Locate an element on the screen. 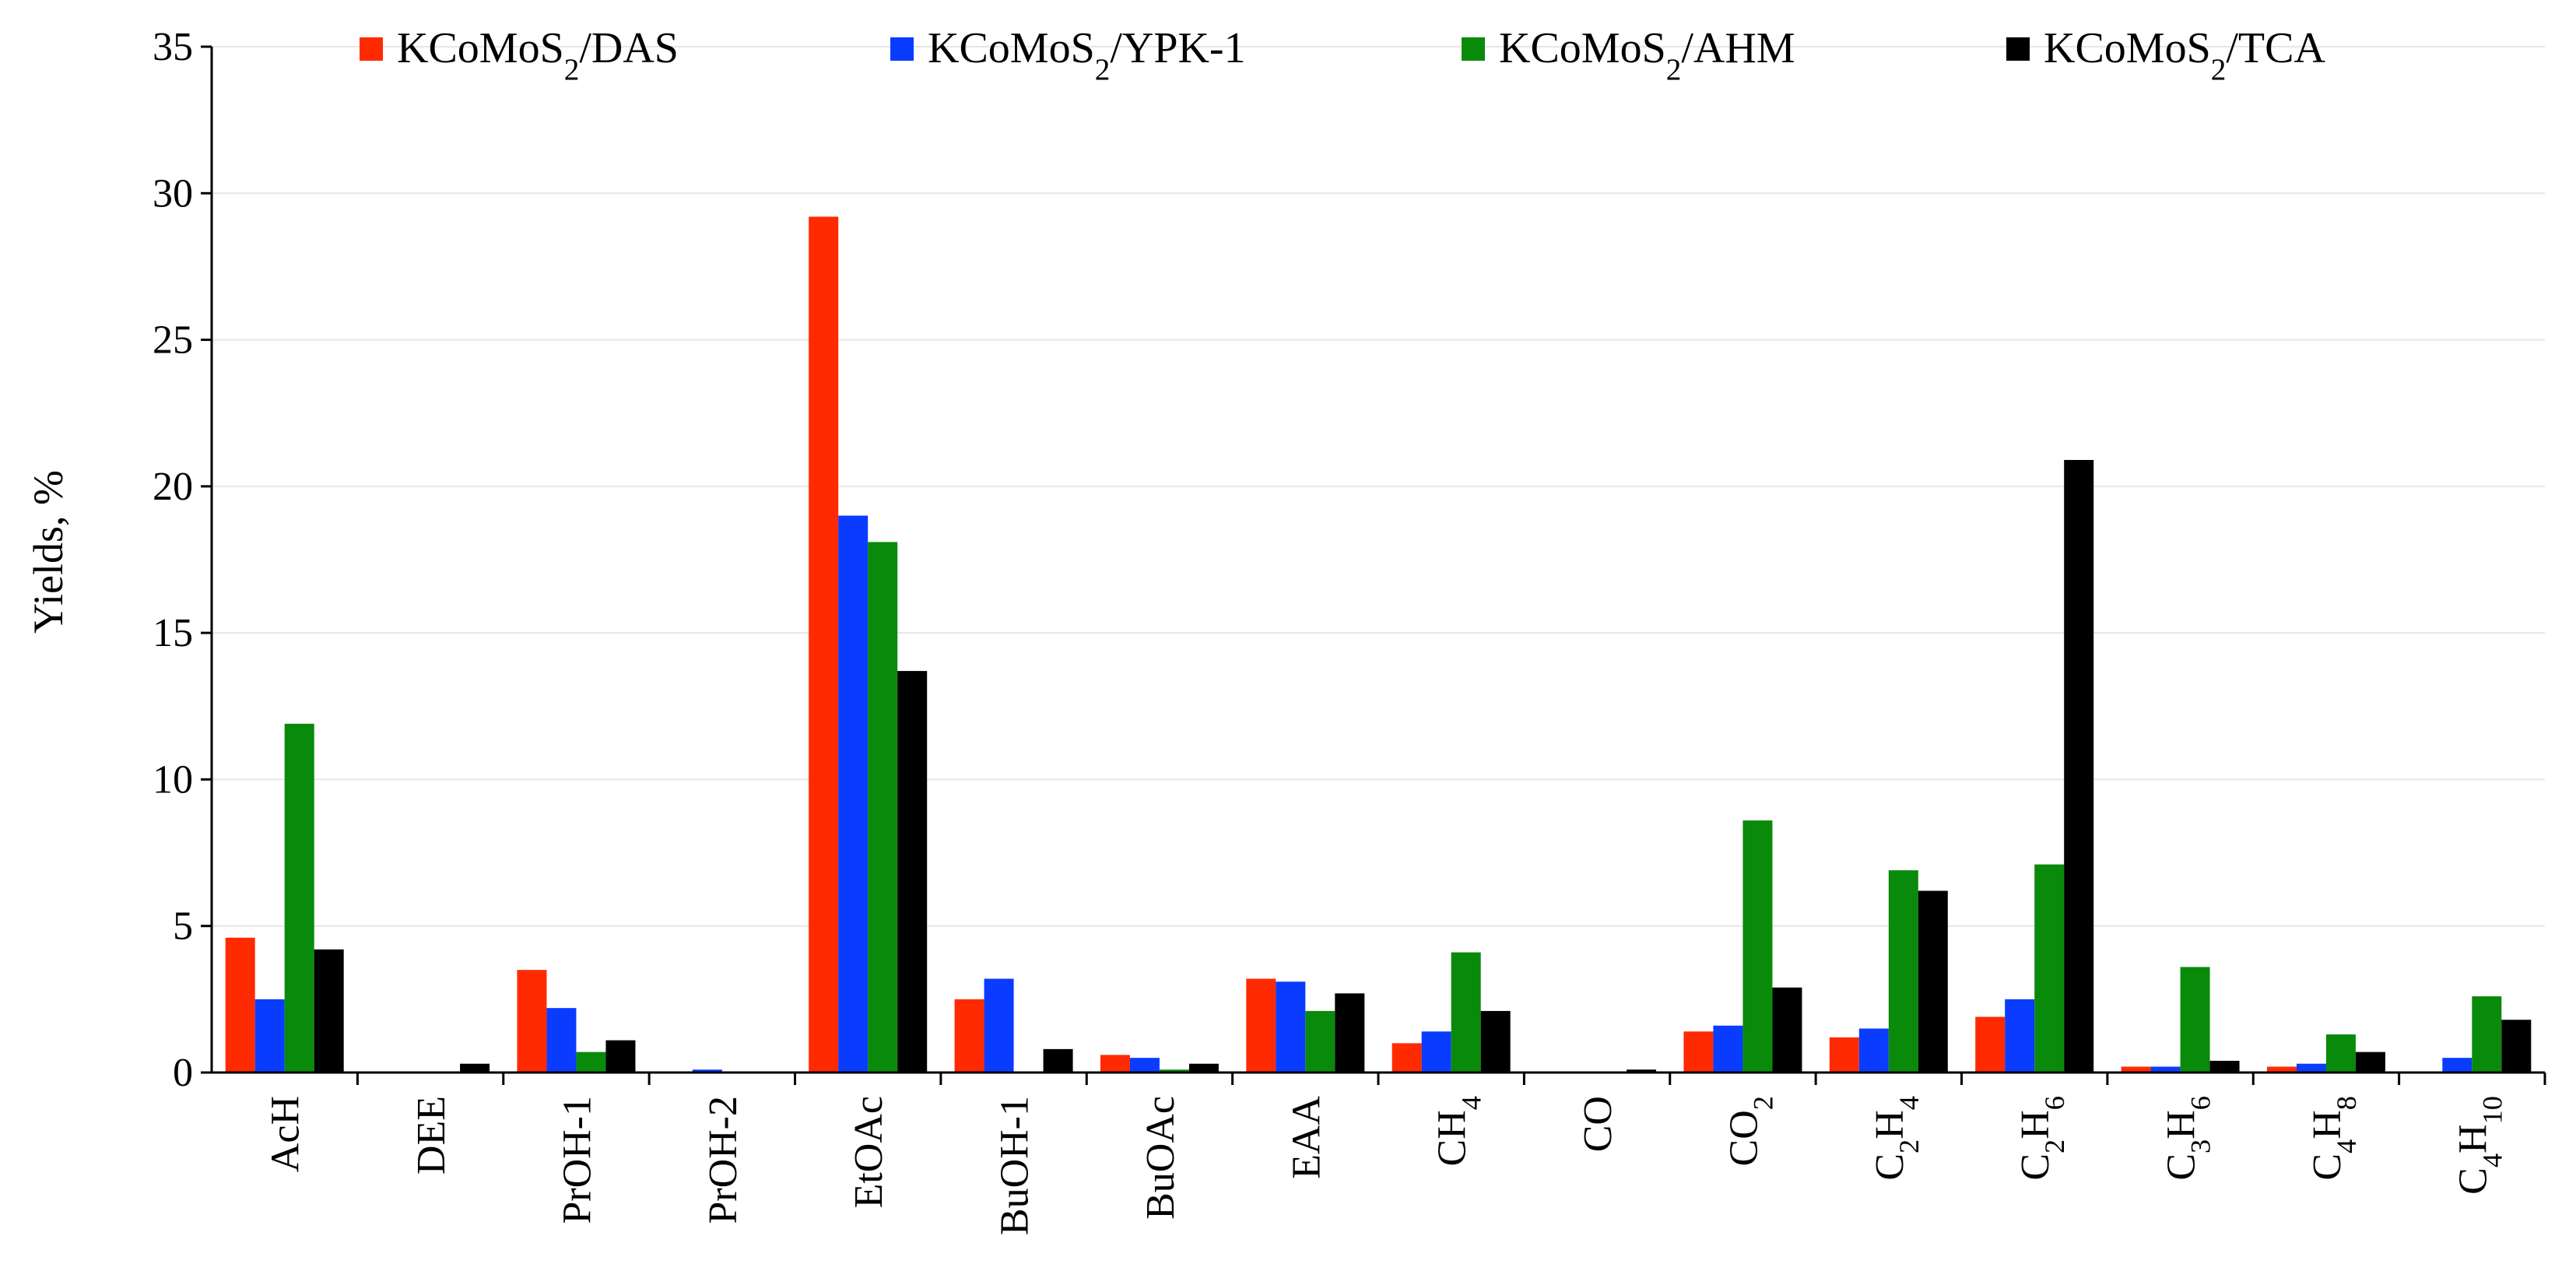 The image size is (2576, 1278). y-tick-label-0: 0 is located at coordinates (183, 1073).